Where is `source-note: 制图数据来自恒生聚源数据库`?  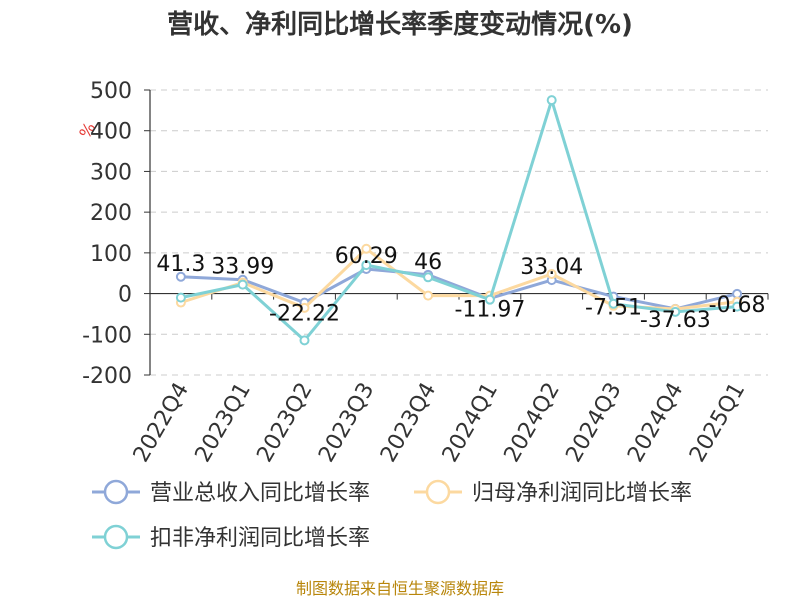 source-note: 制图数据来自恒生聚源数据库 is located at coordinates (400, 588).